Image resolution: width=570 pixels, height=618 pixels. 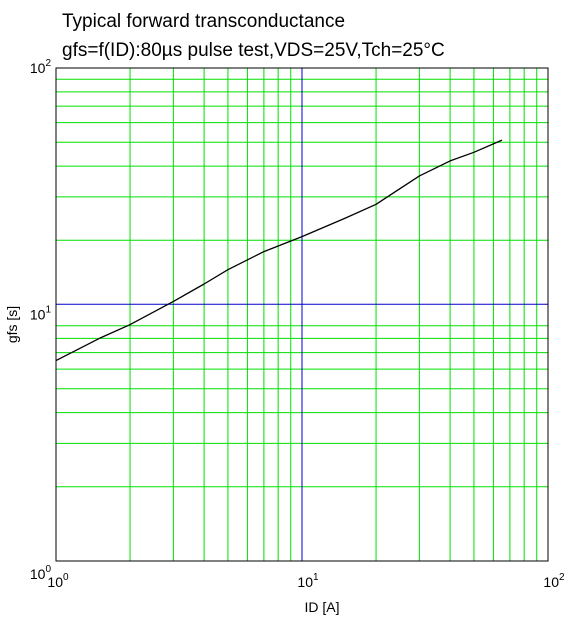 What do you see at coordinates (321, 607) in the screenshot?
I see `x-axis-label: ID [A]` at bounding box center [321, 607].